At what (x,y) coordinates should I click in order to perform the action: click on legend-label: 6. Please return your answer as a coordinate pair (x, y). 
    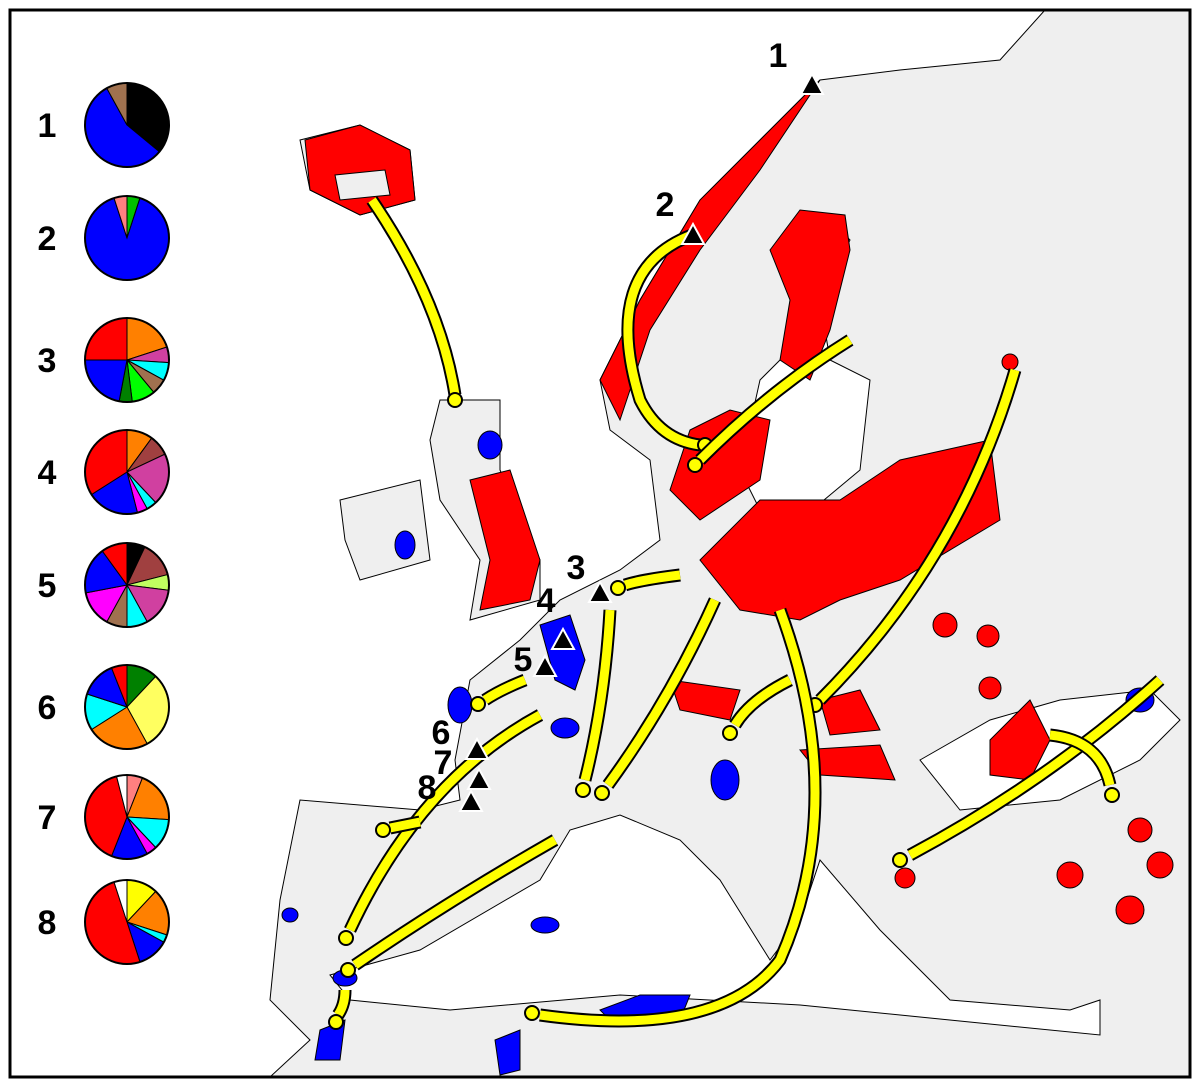
    Looking at the image, I should click on (47, 708).